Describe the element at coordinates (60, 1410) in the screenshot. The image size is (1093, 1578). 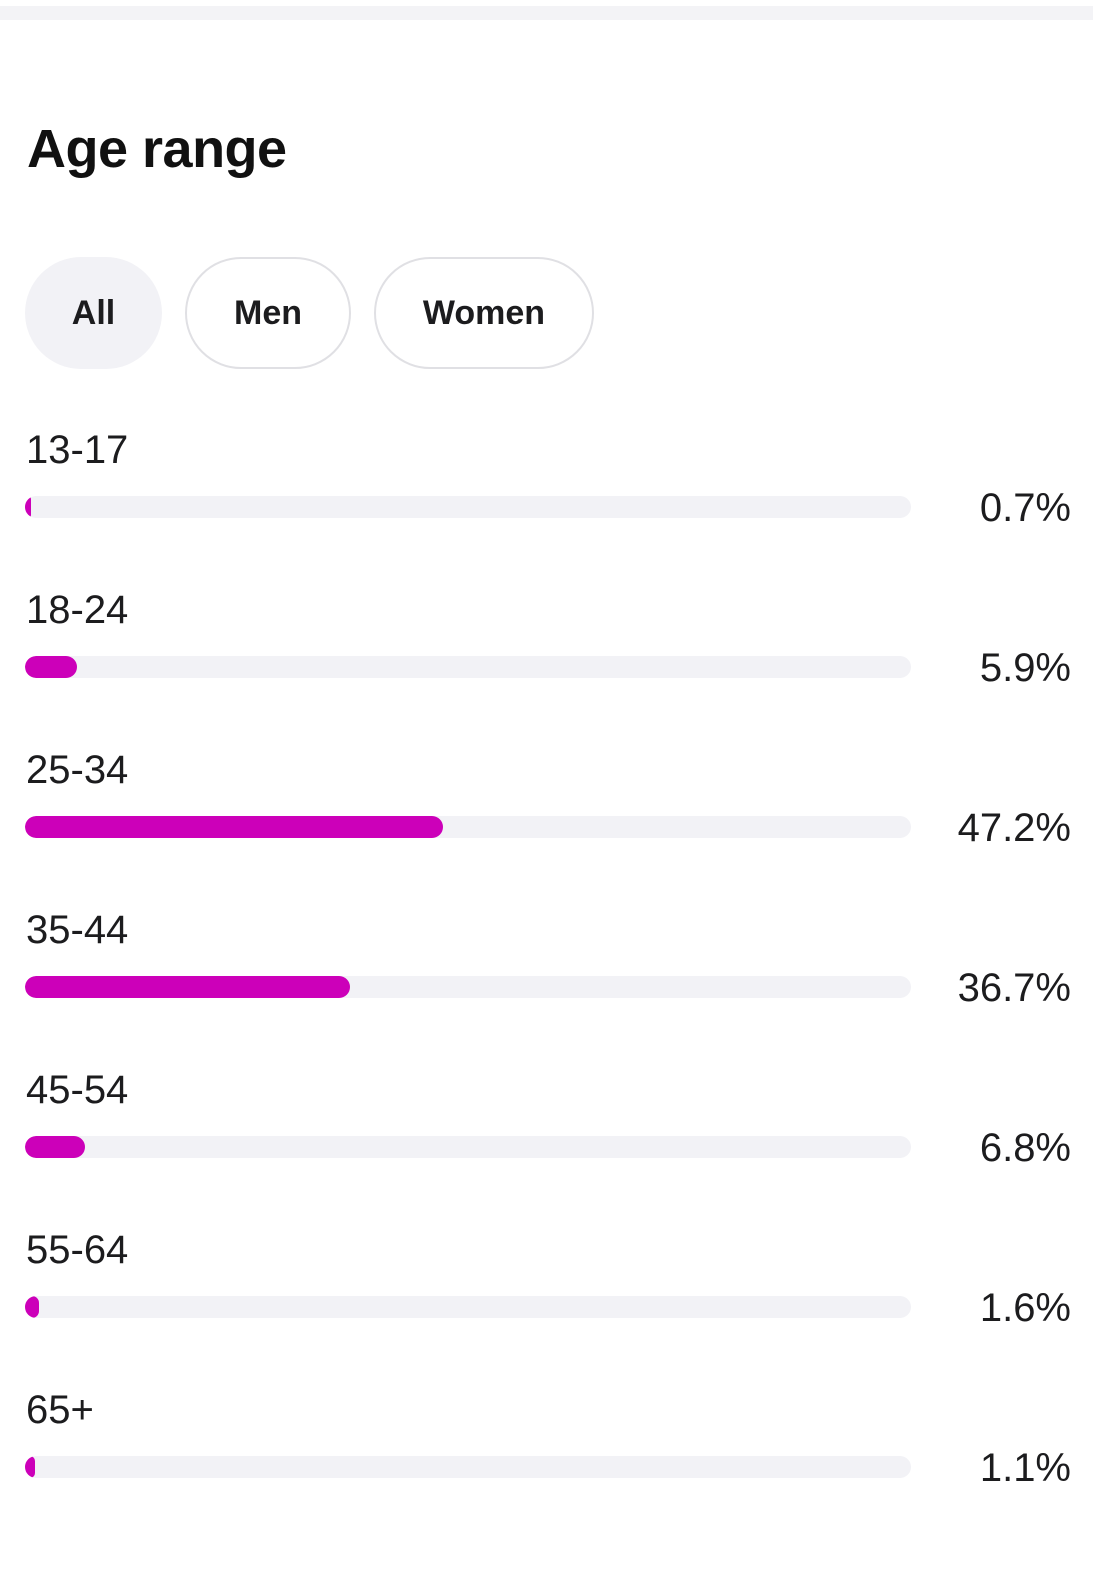
I see `age-label: 65+` at that location.